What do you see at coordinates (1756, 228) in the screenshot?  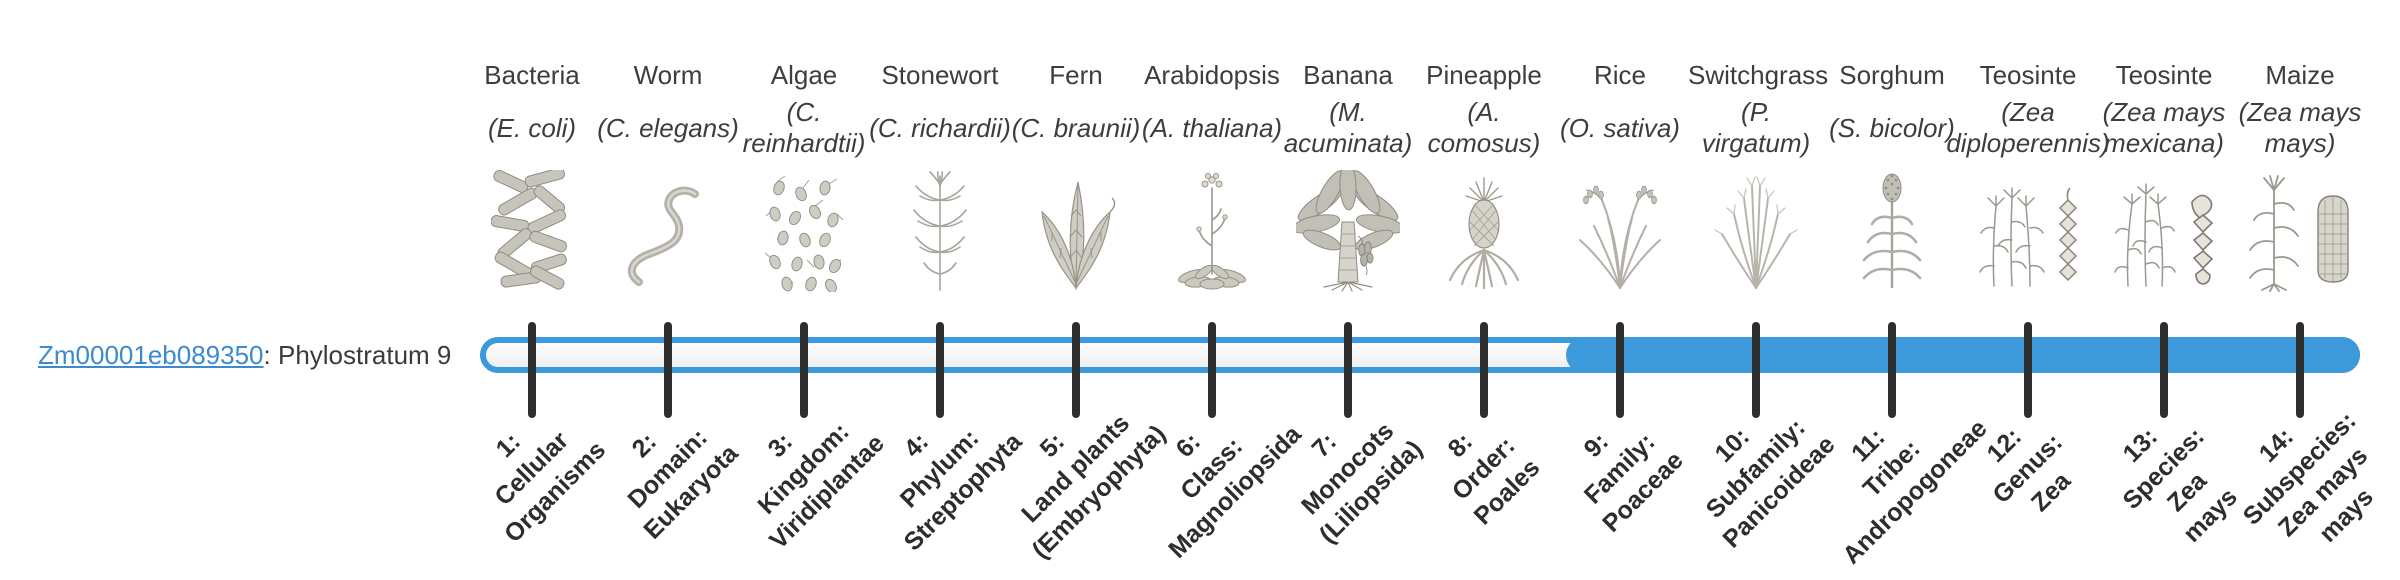 I see `switchgrass-illustration` at bounding box center [1756, 228].